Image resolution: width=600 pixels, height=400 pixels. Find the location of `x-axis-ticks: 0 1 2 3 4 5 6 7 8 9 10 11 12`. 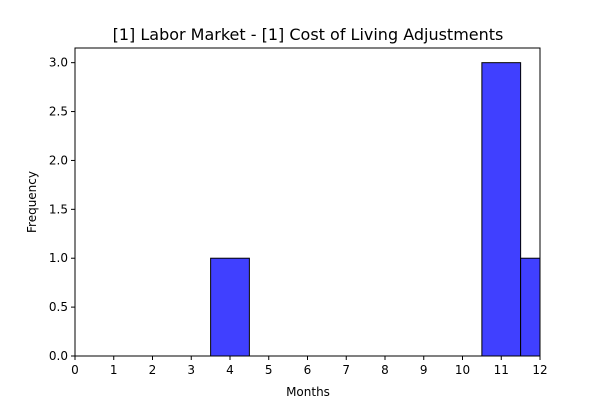

x-axis-ticks: 0 1 2 3 4 5 6 7 8 9 10 11 12 is located at coordinates (309, 366).